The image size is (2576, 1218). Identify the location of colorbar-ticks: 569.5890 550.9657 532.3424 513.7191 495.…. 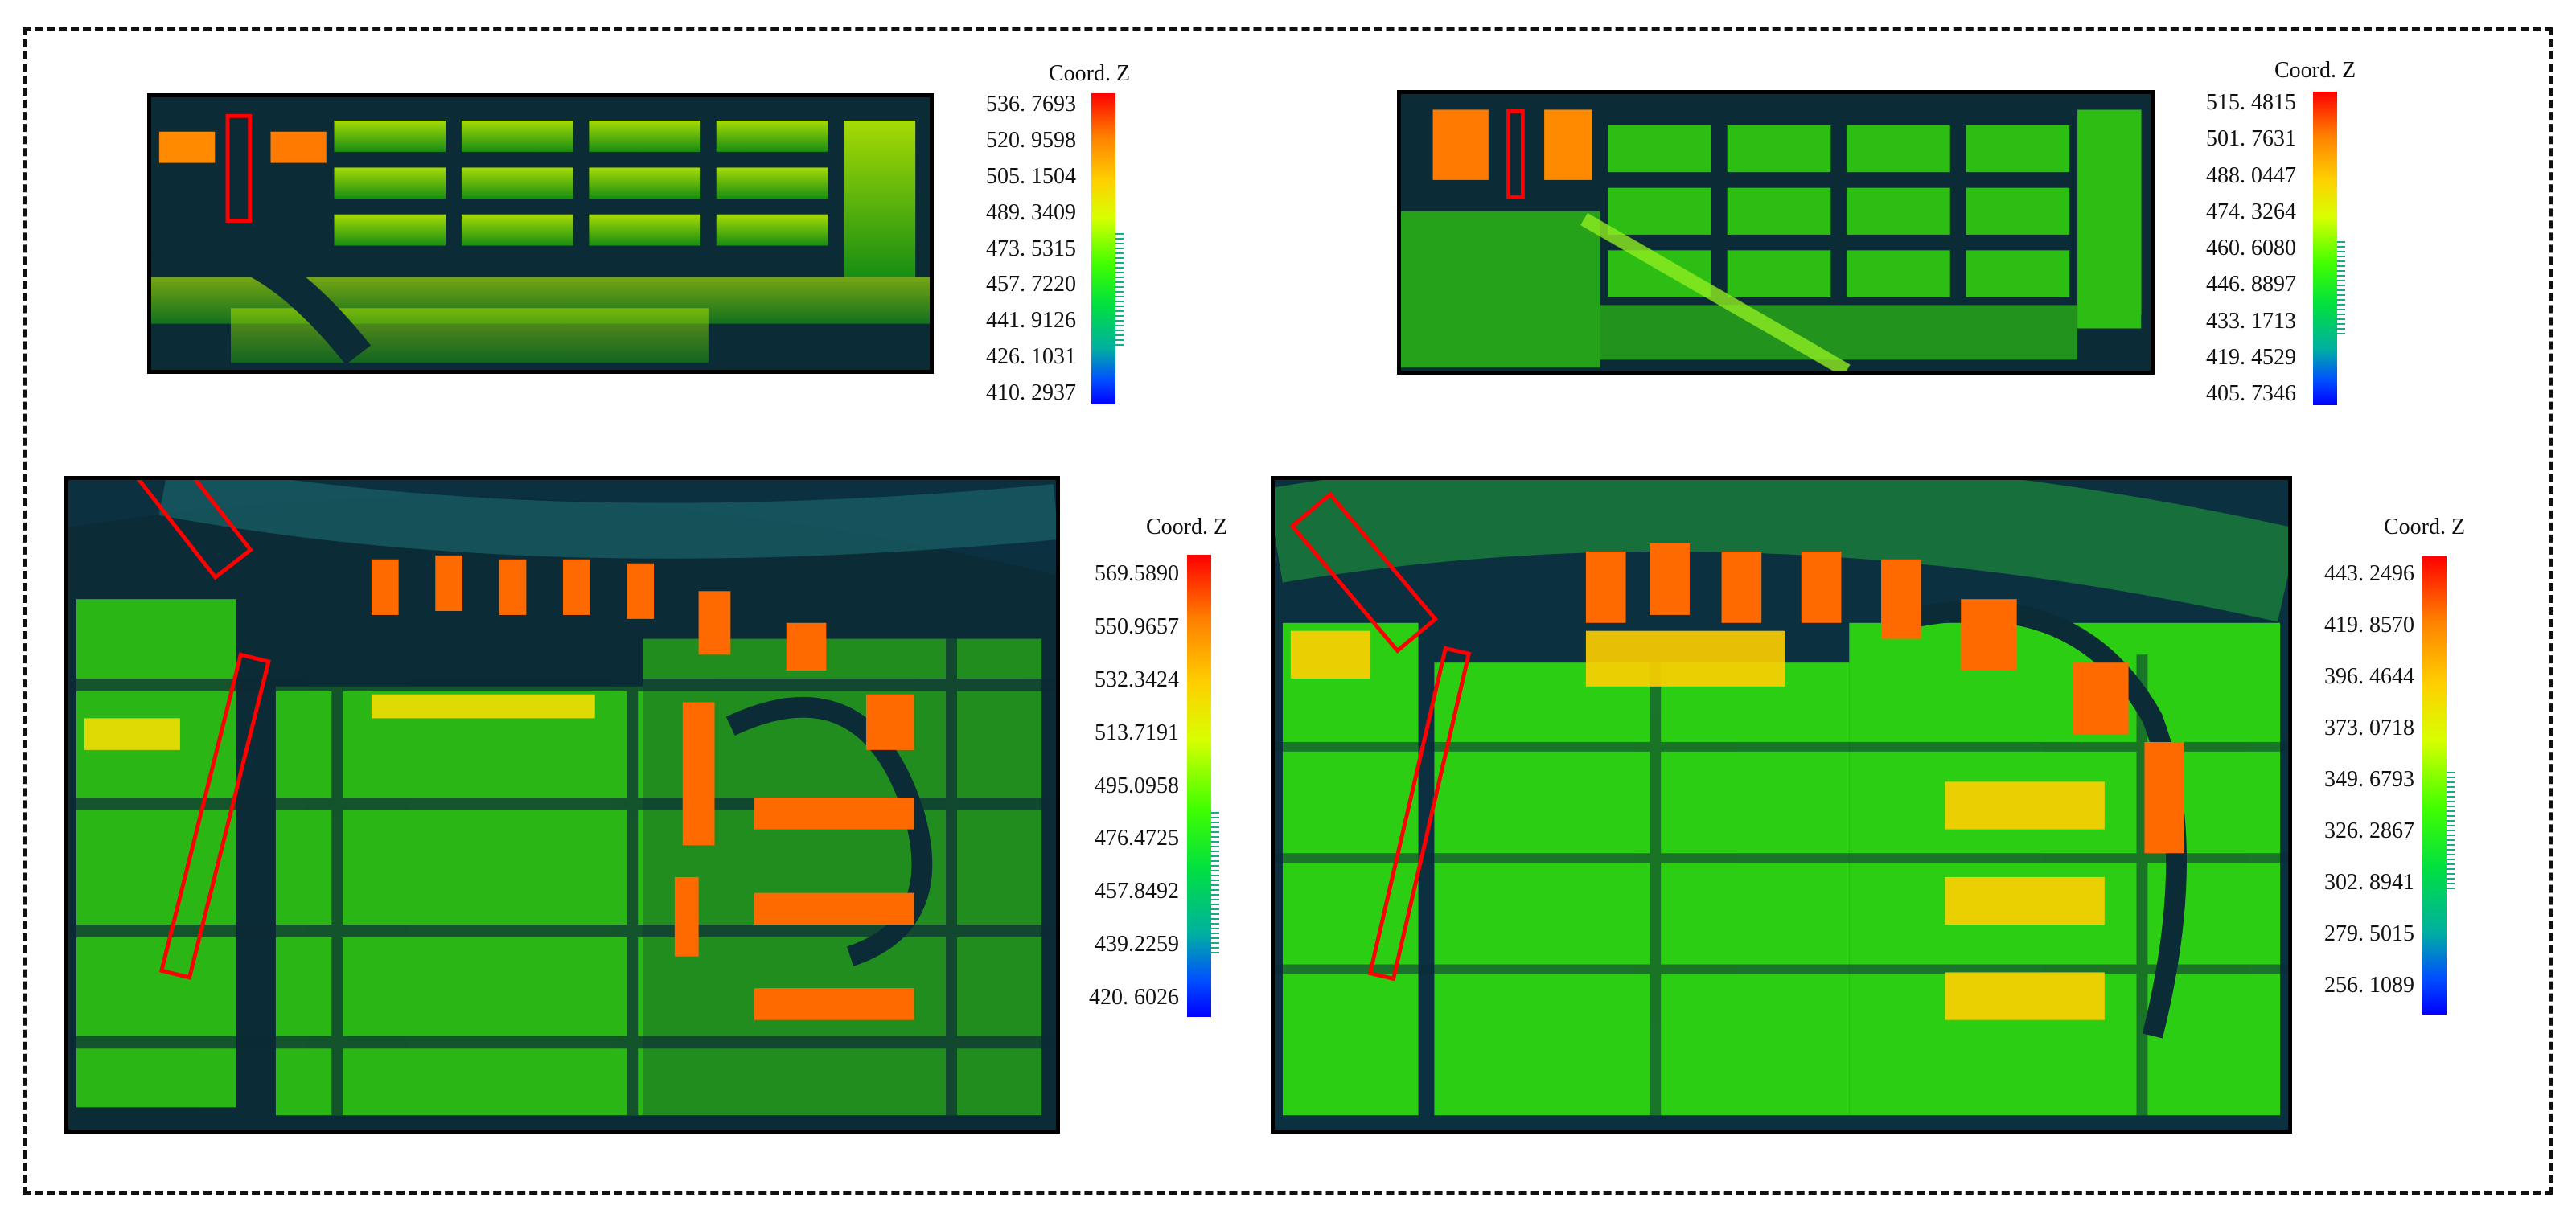
(1120, 786).